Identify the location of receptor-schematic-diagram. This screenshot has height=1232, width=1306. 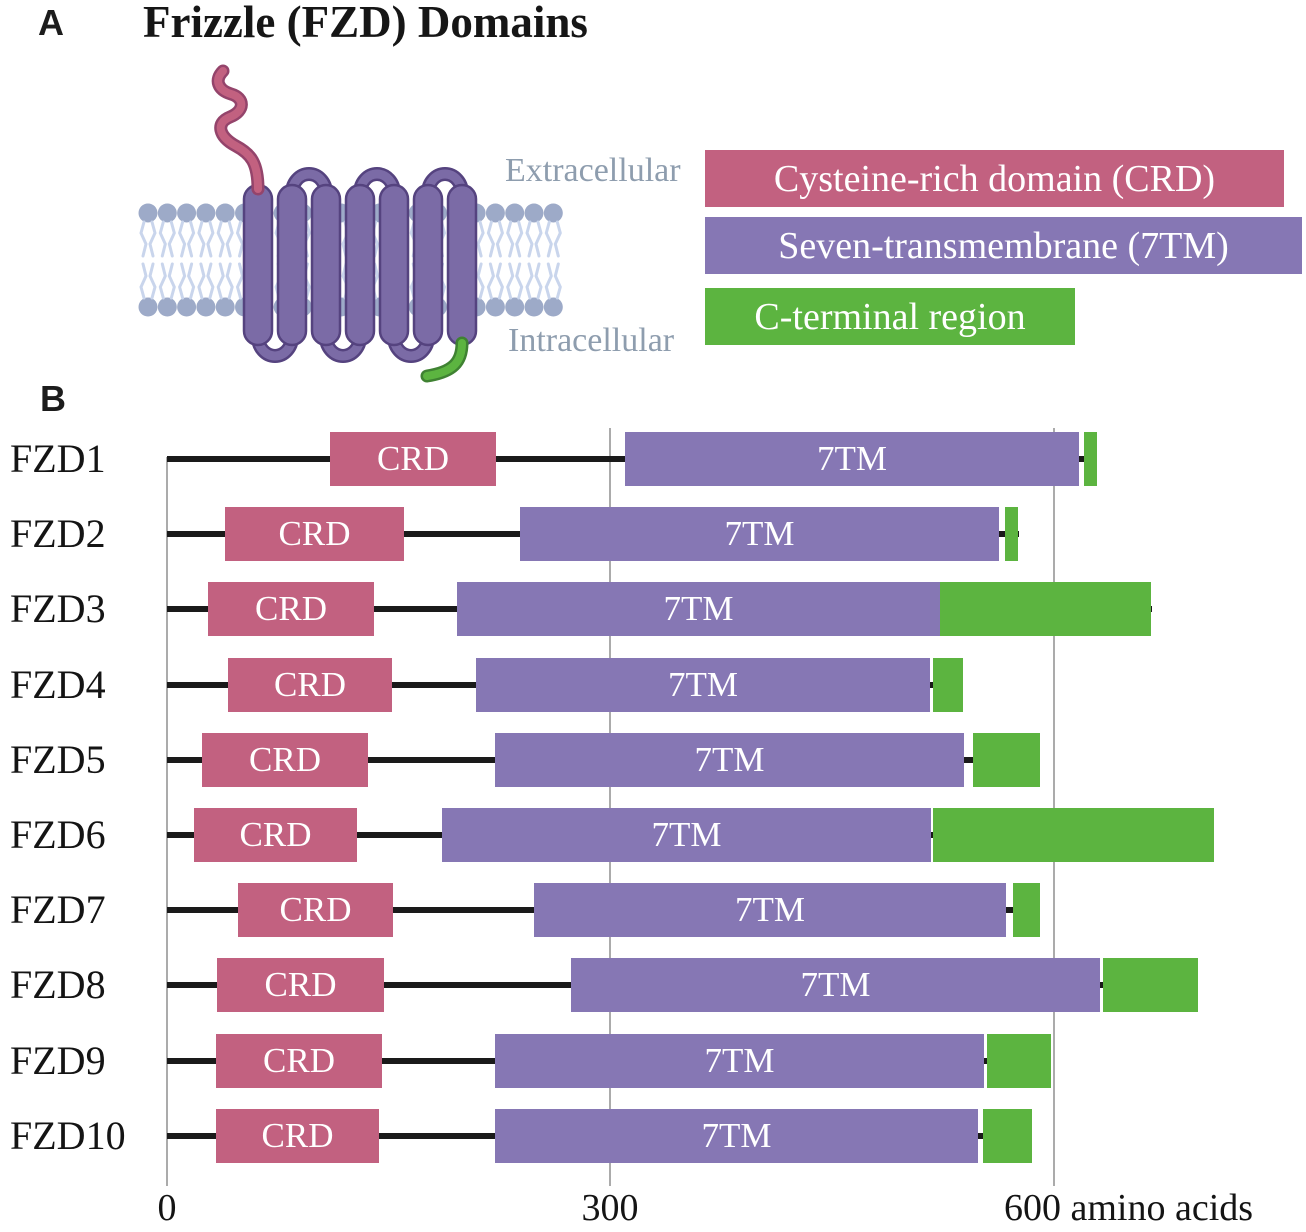
(350, 223).